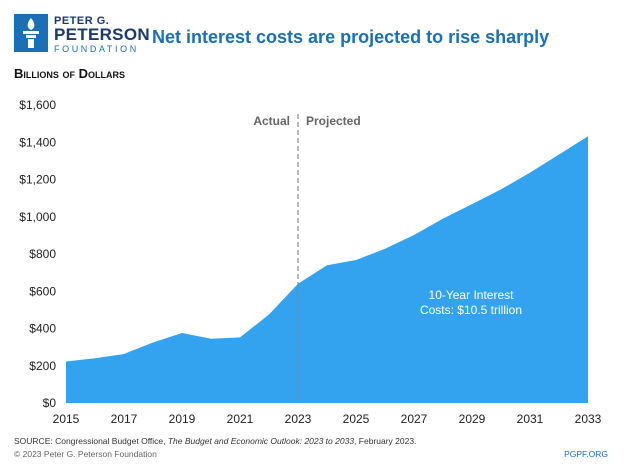 This screenshot has height=468, width=624. I want to click on y-tick-label: $1,000, so click(37, 217).